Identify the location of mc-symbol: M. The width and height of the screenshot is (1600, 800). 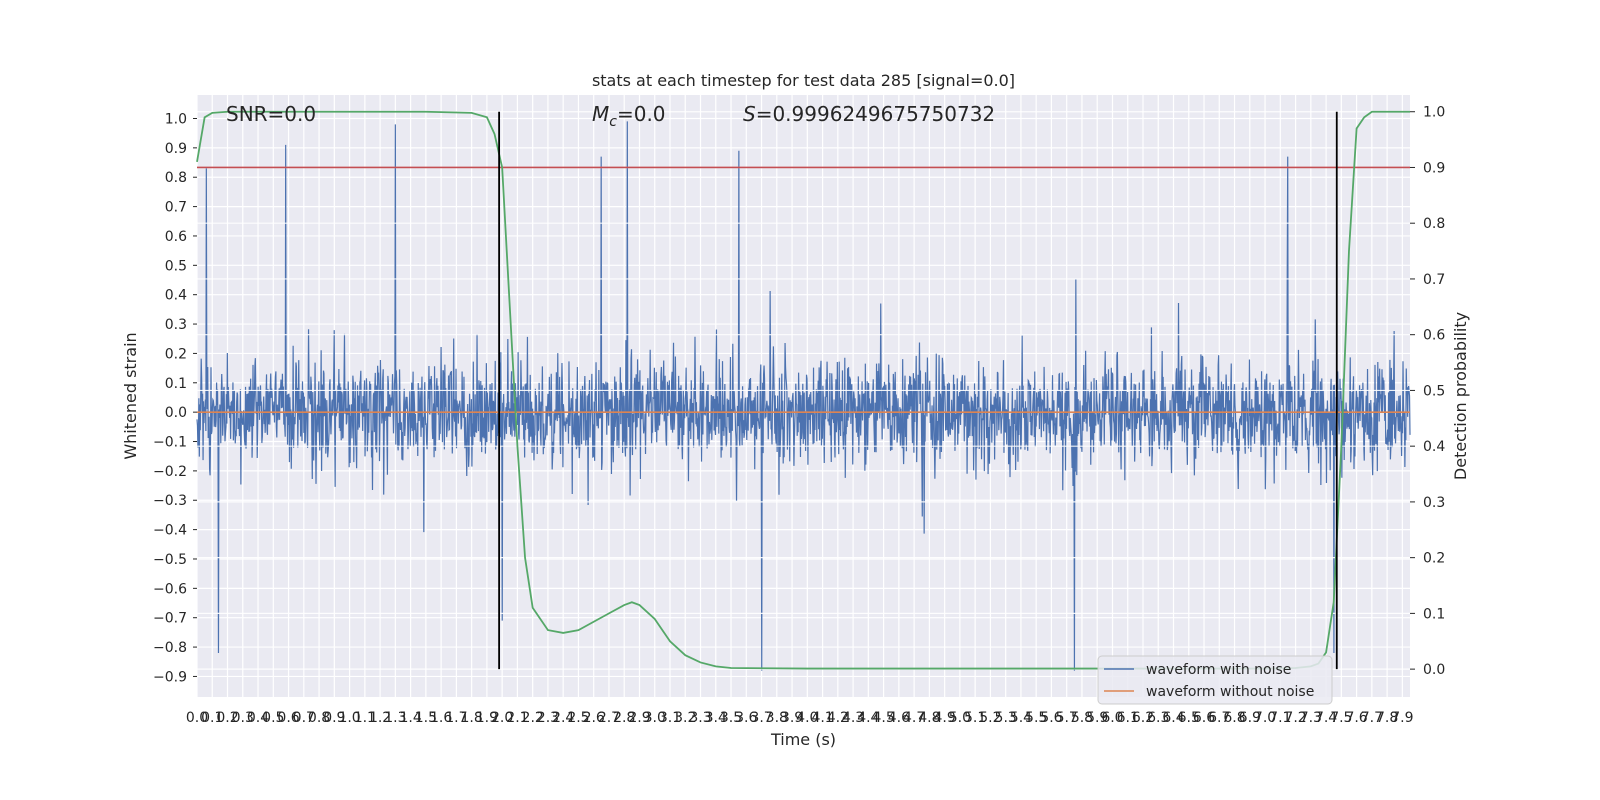
(600, 114).